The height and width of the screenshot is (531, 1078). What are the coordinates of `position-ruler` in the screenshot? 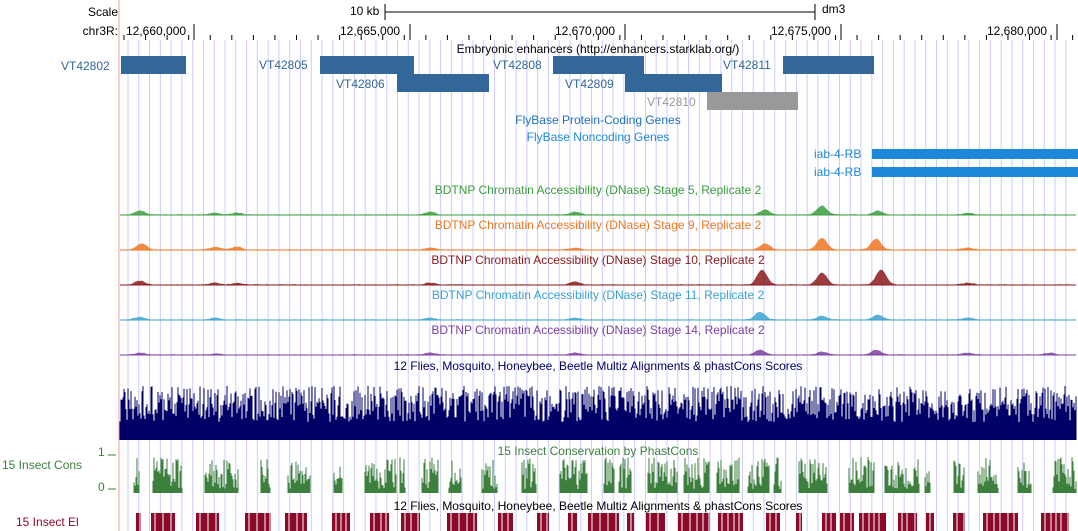 It's located at (598, 32).